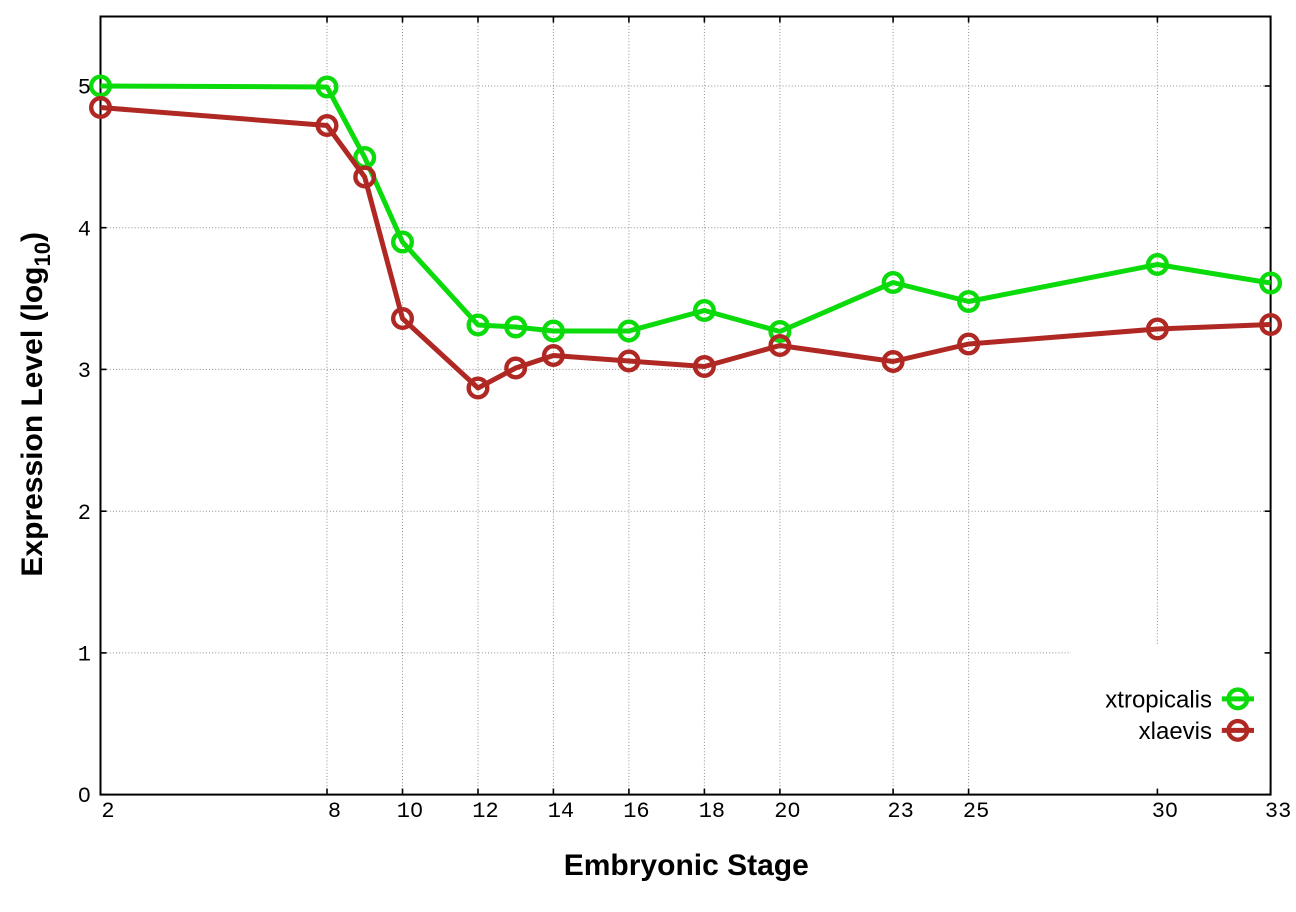  What do you see at coordinates (84, 88) in the screenshot?
I see `svg-text: 5` at bounding box center [84, 88].